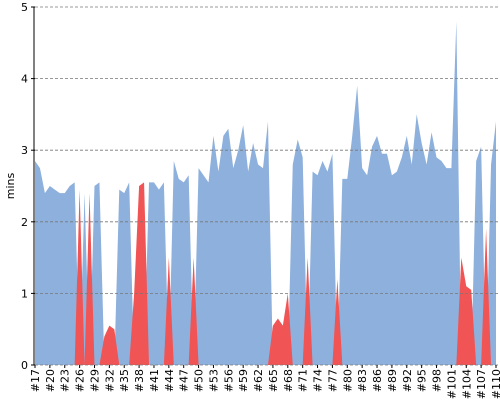 This screenshot has width=500, height=400. What do you see at coordinates (35, 380) in the screenshot?
I see `x-tick-label: #17` at bounding box center [35, 380].